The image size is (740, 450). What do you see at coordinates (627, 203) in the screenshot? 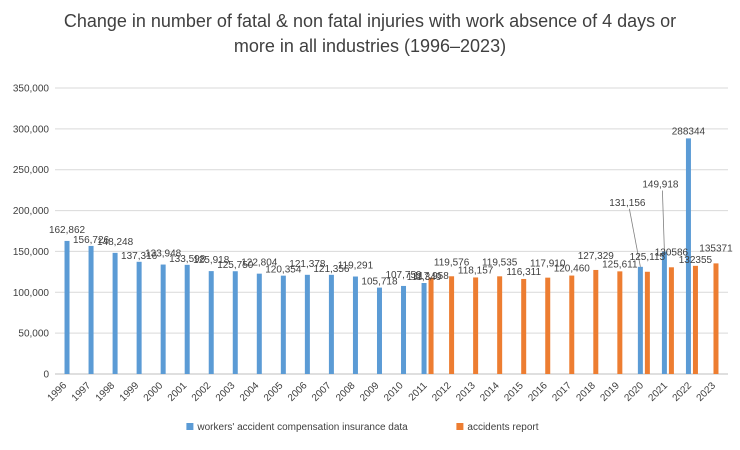
I see `data-label: 131,156` at bounding box center [627, 203].